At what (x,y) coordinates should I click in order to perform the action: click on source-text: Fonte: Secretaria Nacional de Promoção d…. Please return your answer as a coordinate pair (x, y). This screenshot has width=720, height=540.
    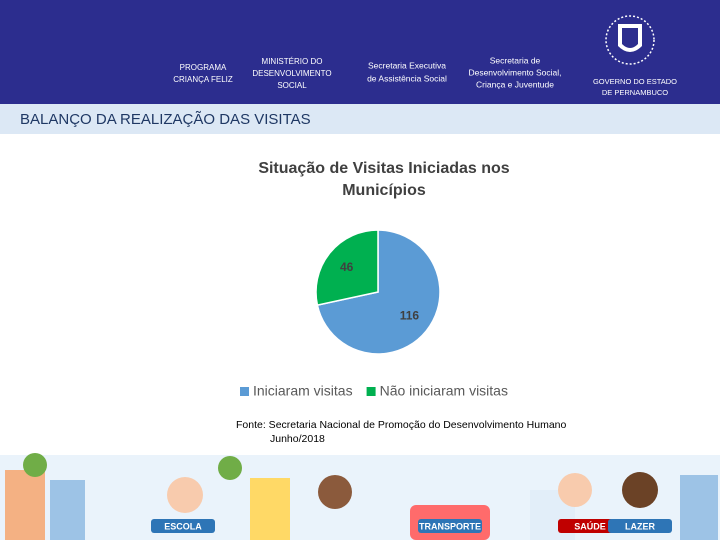
    Looking at the image, I should click on (401, 425).